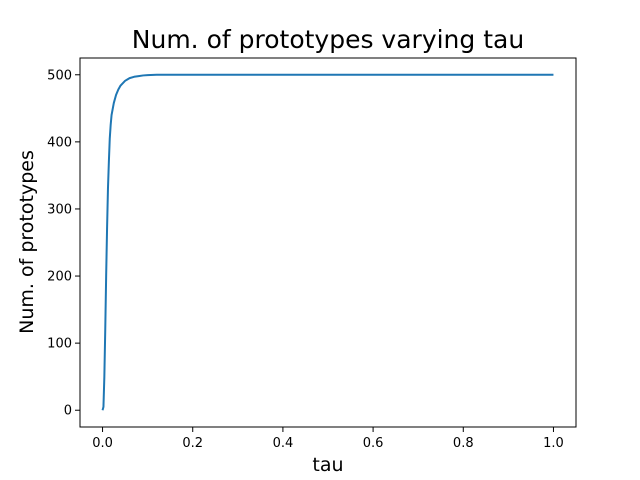 This screenshot has height=480, width=640. What do you see at coordinates (463, 443) in the screenshot?
I see `x-tick-label: 0.8` at bounding box center [463, 443].